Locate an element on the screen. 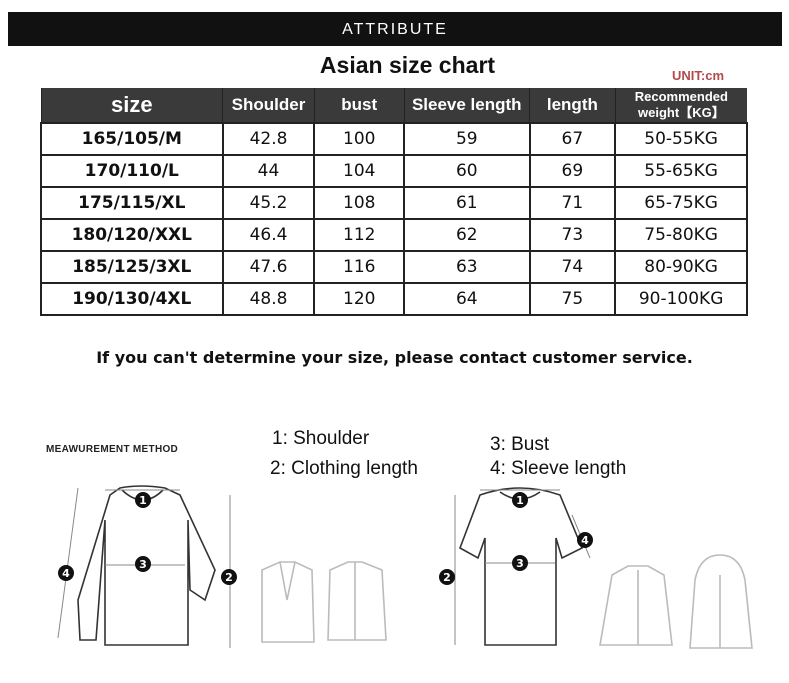 The image size is (789, 683). cell-length: 74 is located at coordinates (572, 267).